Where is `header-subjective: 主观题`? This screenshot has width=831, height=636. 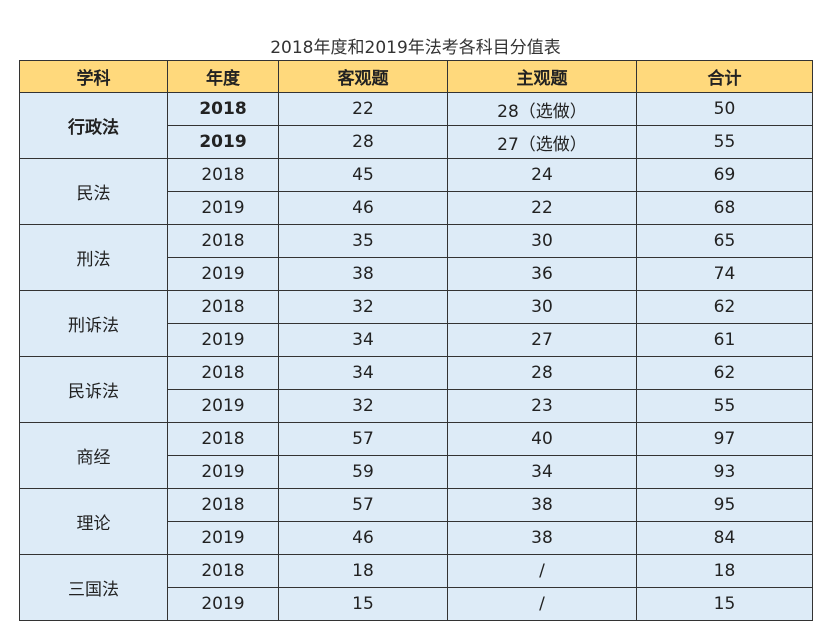
header-subjective: 主观题 is located at coordinates (542, 76).